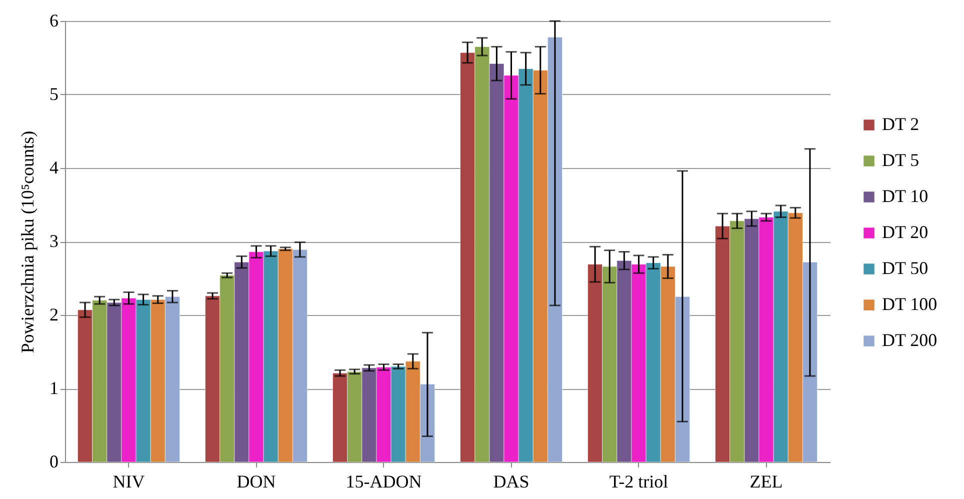 This screenshot has width=964, height=499. I want to click on y-tick-label: 4, so click(54, 168).